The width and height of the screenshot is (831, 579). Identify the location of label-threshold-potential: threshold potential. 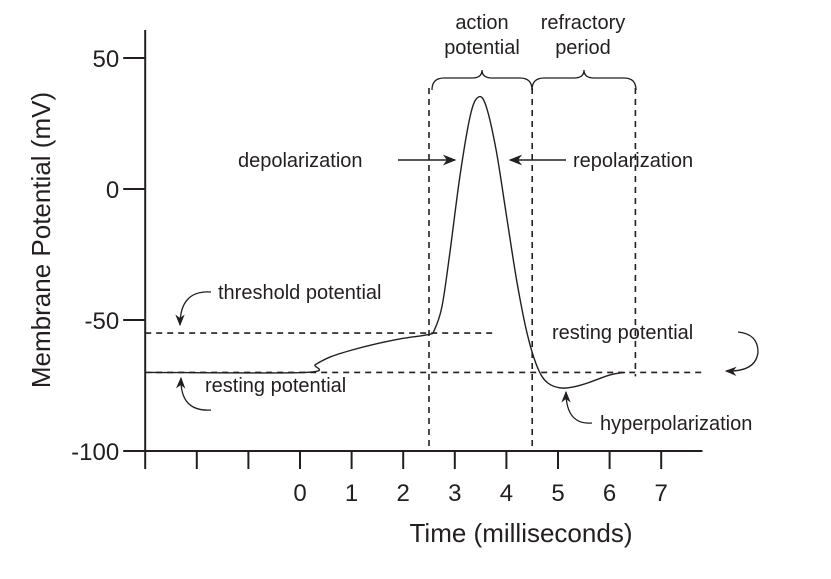
(299, 293).